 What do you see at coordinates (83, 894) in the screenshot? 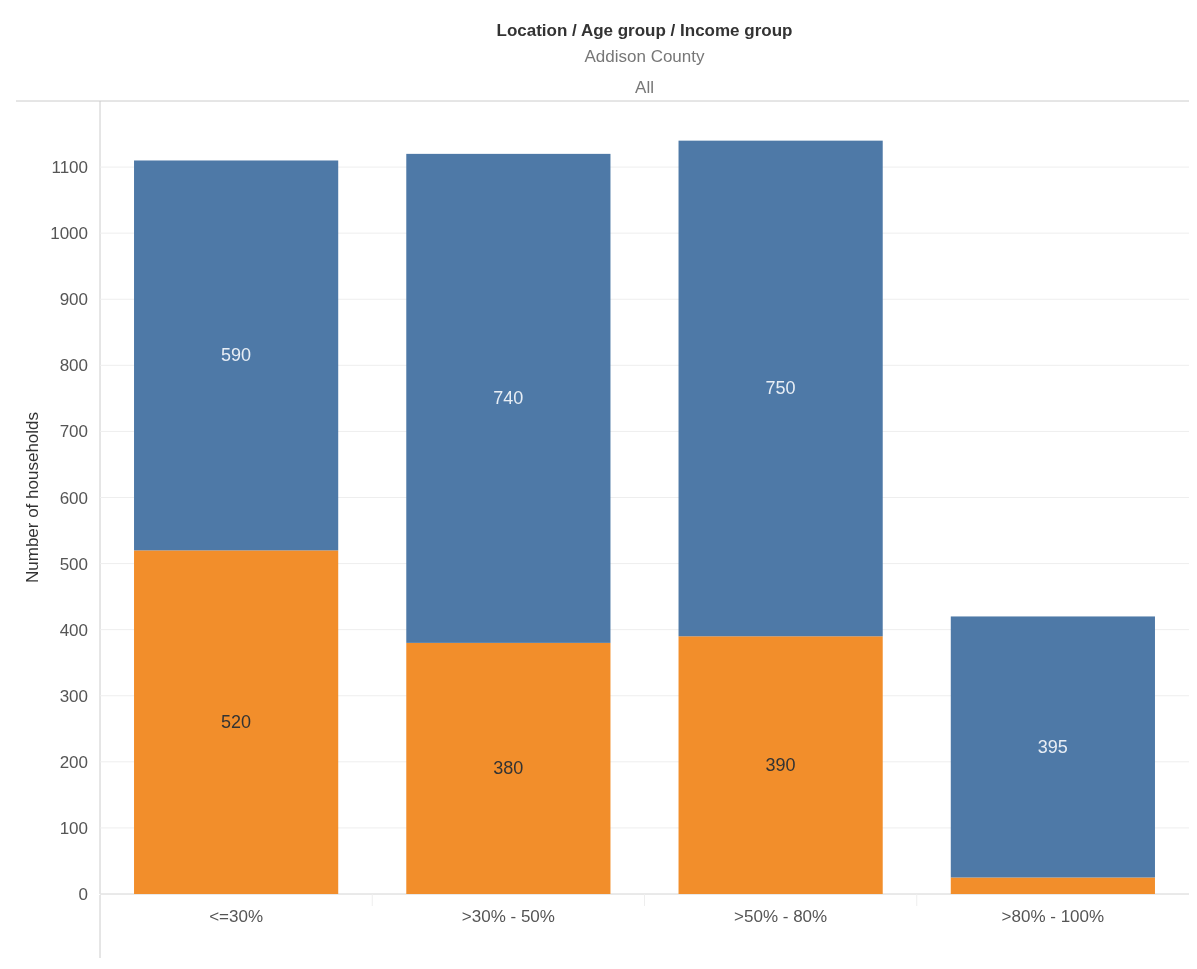
I see `y-tick-label: 0` at bounding box center [83, 894].